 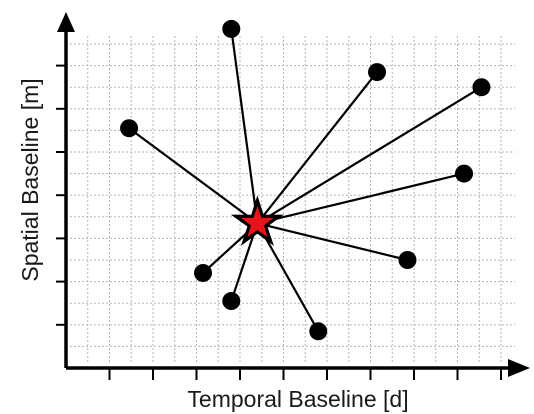 What do you see at coordinates (297, 399) in the screenshot?
I see `x-axis-title: Temporal Baseline [d]` at bounding box center [297, 399].